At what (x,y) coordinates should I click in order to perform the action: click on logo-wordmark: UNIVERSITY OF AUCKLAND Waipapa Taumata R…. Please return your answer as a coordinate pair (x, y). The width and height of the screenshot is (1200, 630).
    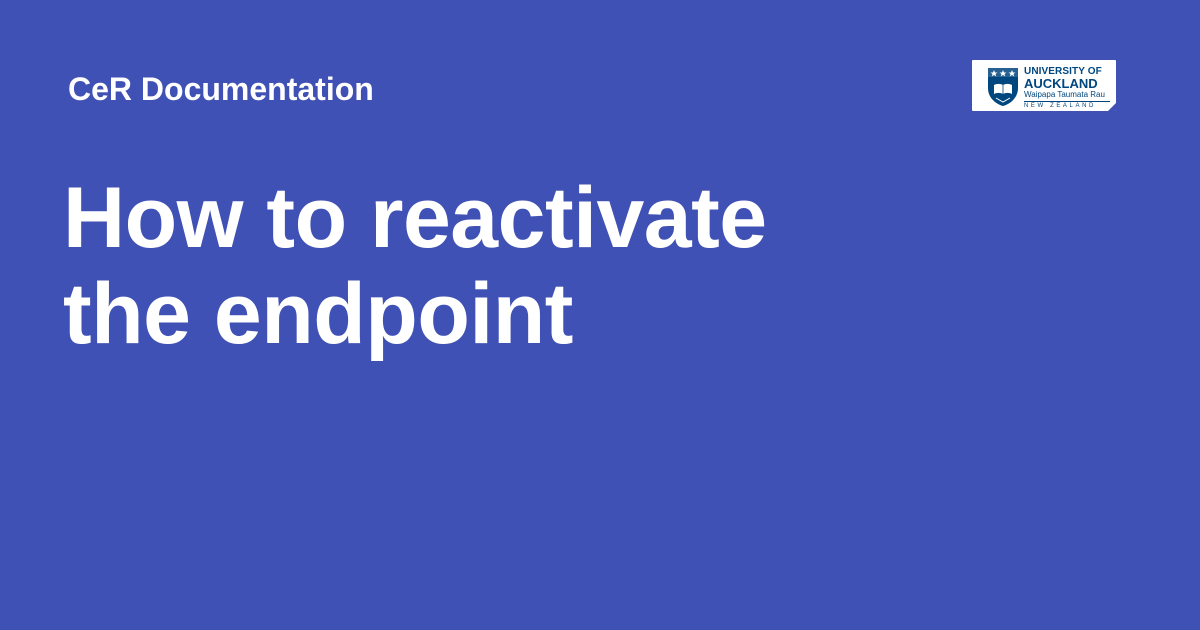
    Looking at the image, I should click on (1068, 88).